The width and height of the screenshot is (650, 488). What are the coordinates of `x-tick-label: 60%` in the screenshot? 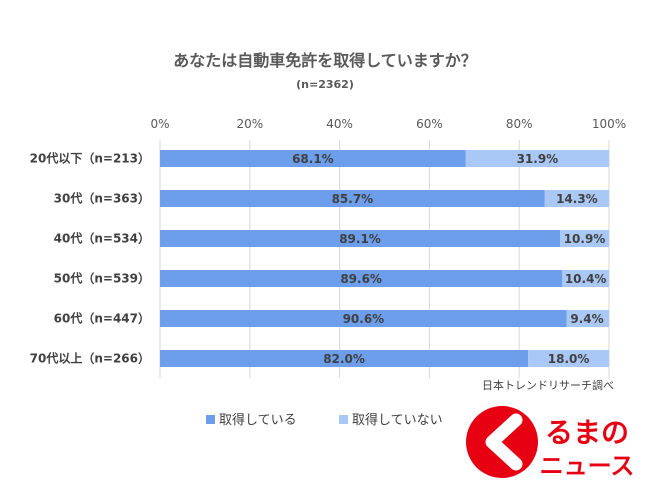 It's located at (429, 124).